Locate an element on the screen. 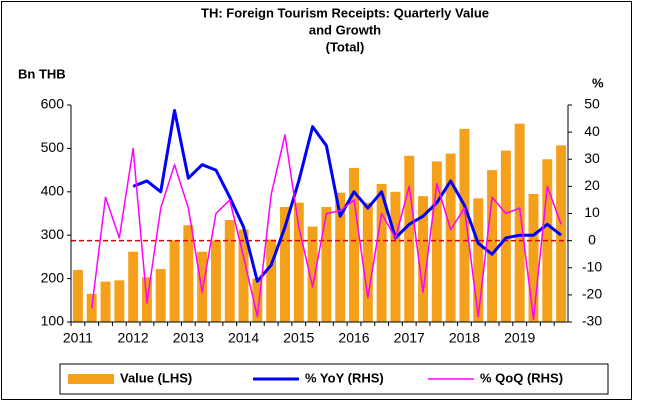  y2-tick-label: -20 is located at coordinates (592, 294).